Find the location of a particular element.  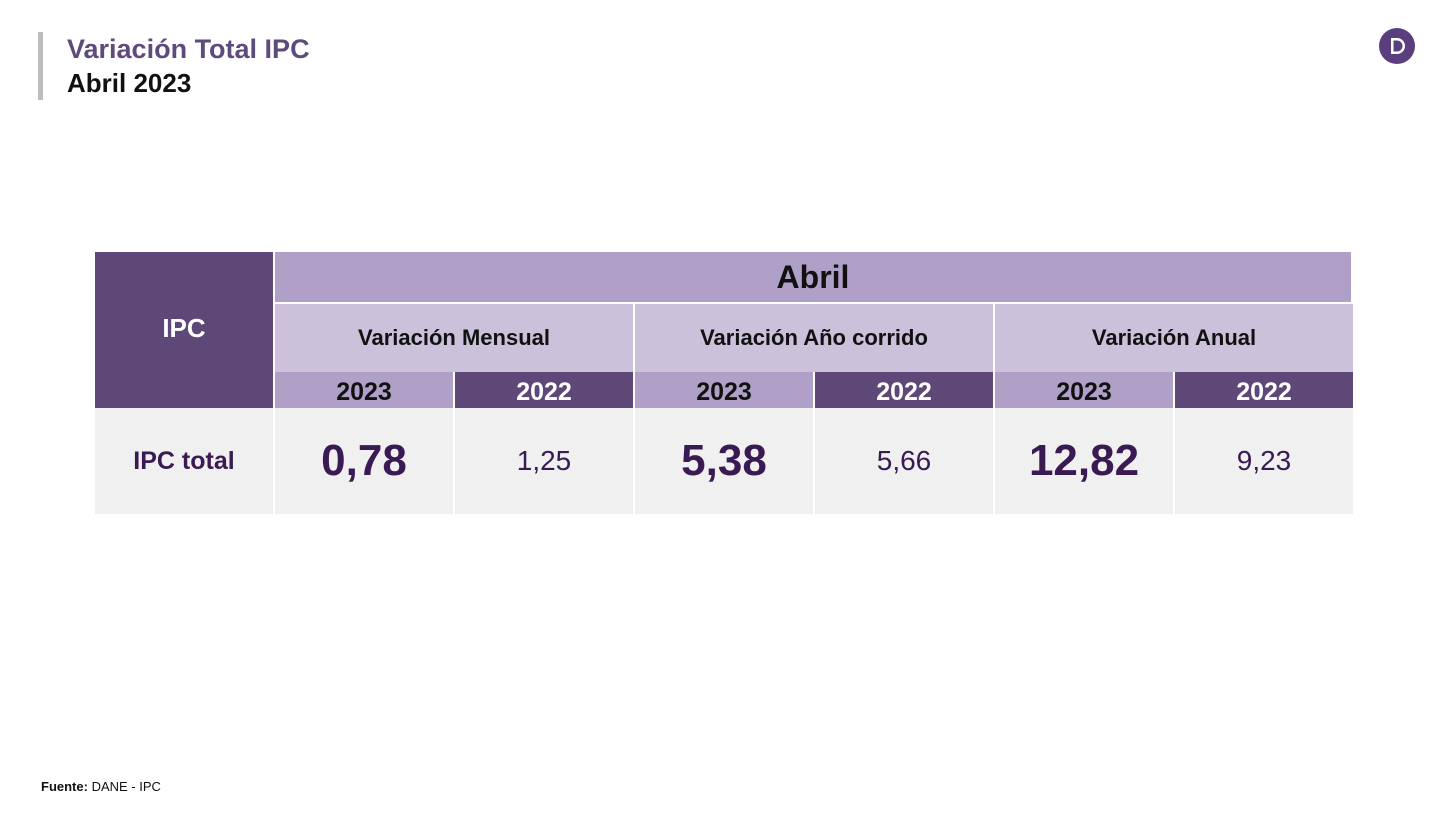

title-accent-bar is located at coordinates (40, 66).